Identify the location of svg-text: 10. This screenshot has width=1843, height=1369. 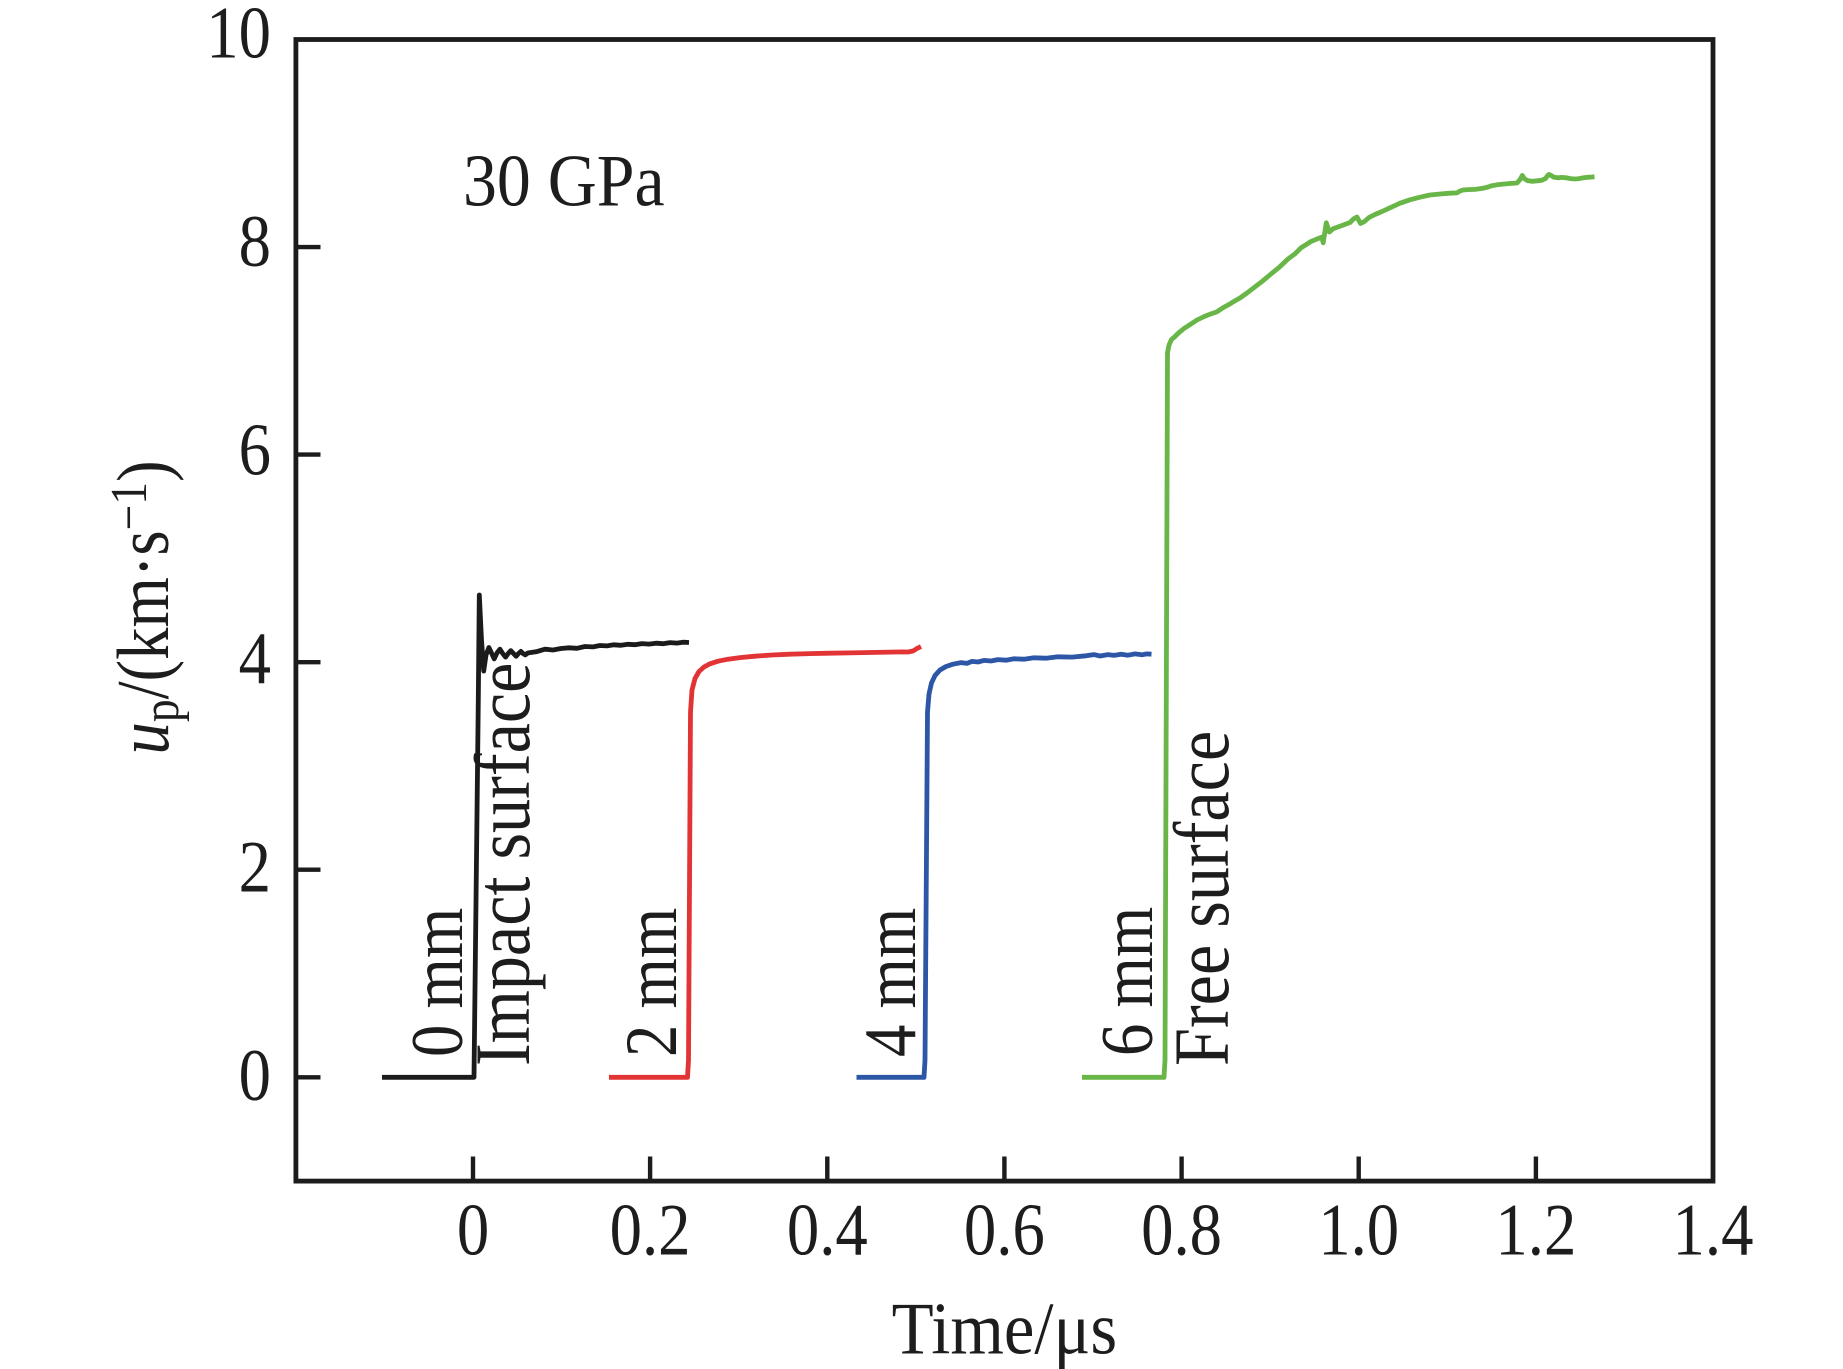
(238, 37).